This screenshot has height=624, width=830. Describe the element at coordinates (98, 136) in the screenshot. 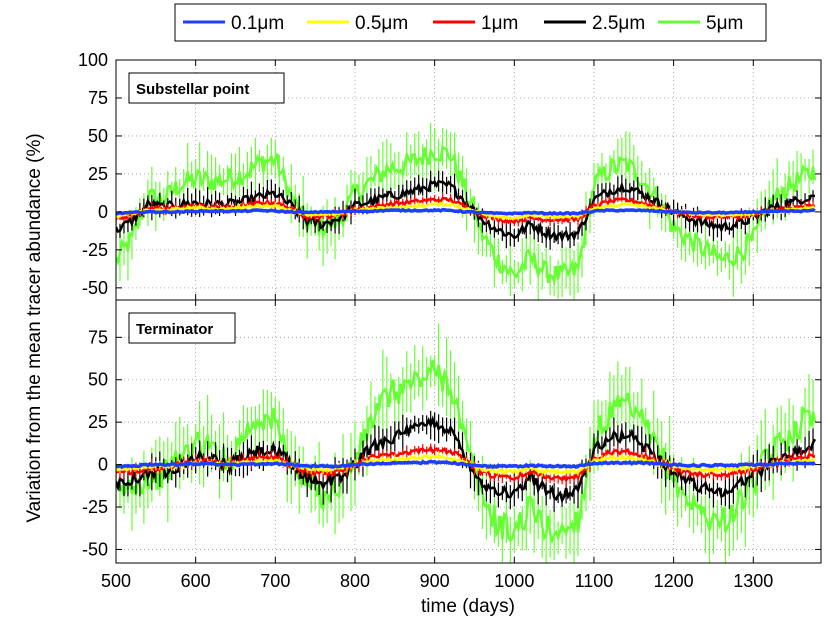

I see `panel-0-ytick-label-2: 50` at that location.